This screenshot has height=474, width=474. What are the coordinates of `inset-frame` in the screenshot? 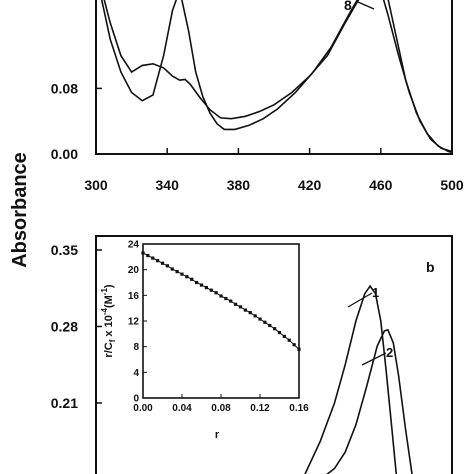 It's located at (221, 321).